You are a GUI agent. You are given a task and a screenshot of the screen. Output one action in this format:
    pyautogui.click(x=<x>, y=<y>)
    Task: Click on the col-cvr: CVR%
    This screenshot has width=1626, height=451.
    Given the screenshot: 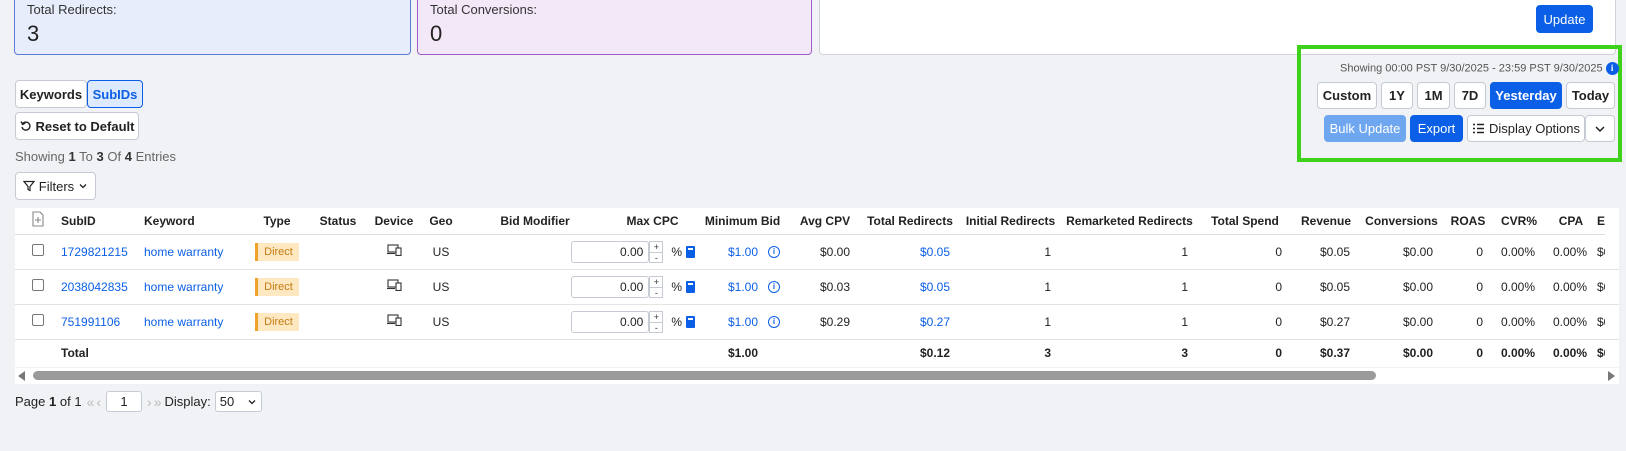 What is the action you would take?
    pyautogui.click(x=1519, y=221)
    